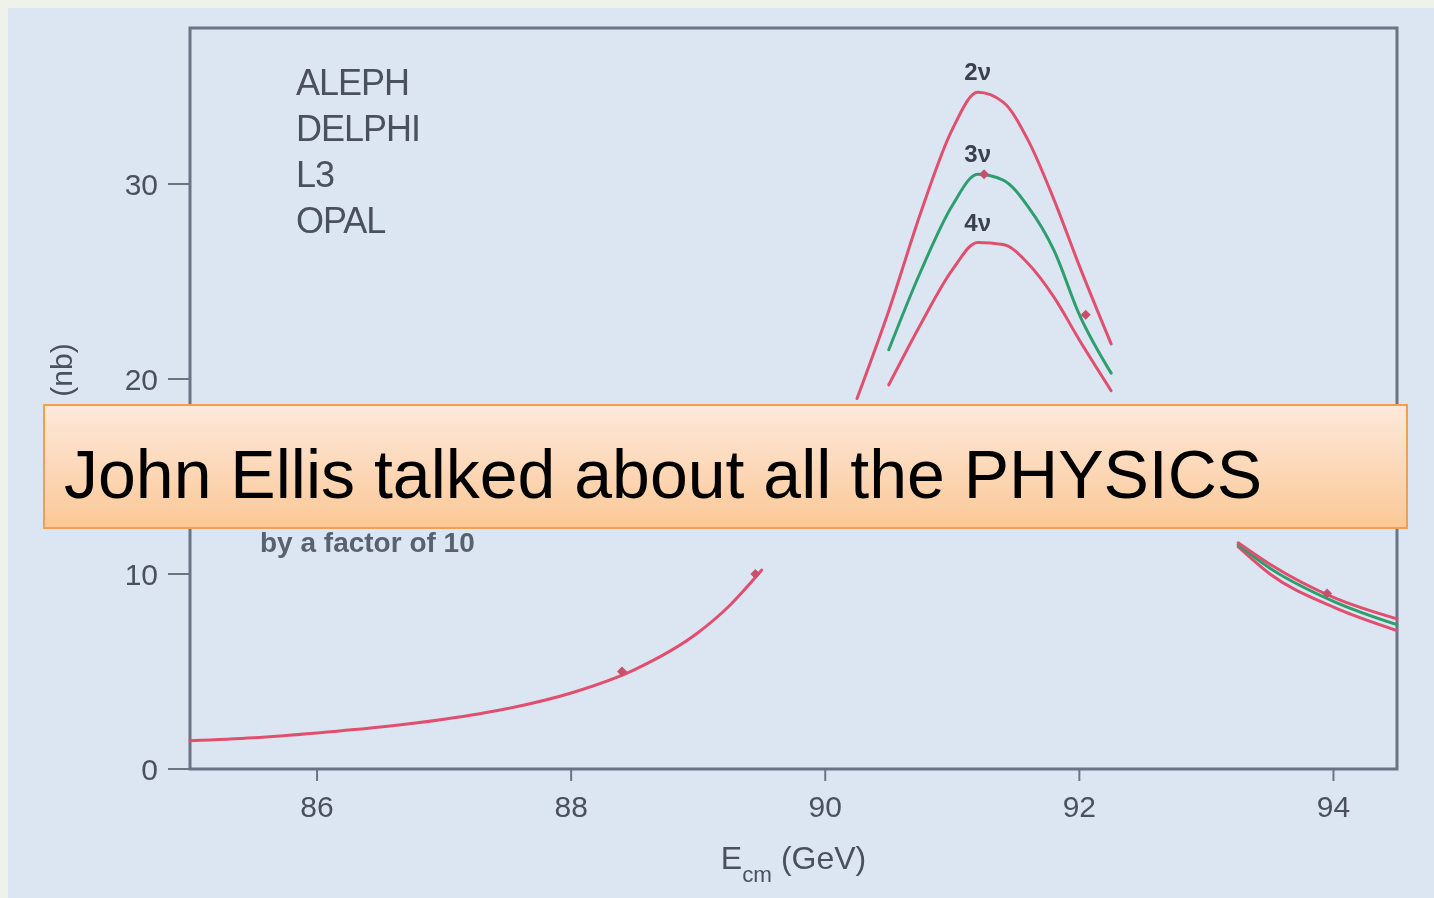 The height and width of the screenshot is (898, 1434). I want to click on x-axis-title: E$_{cm}$ (GeV), so click(793, 863).